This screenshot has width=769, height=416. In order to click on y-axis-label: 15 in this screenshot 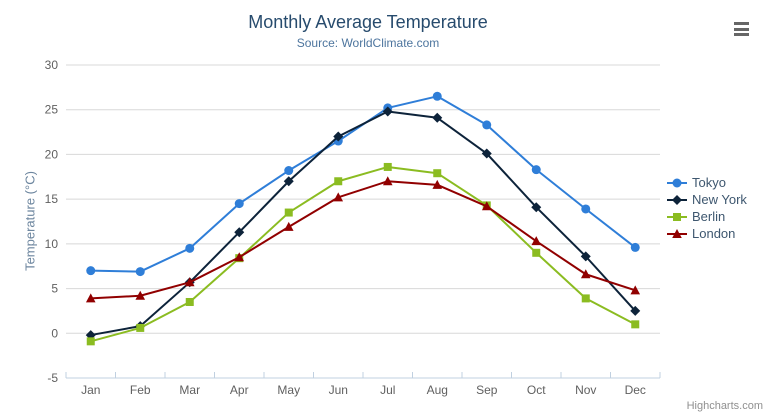, I will do `click(52, 199)`.